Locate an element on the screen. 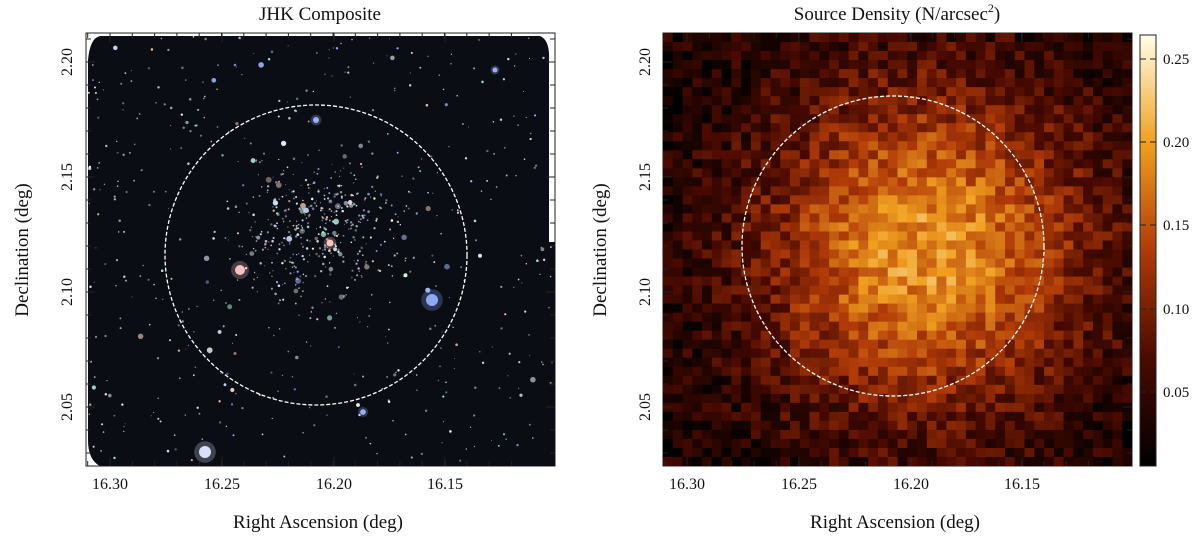 The image size is (1200, 544). bright-source is located at coordinates (363, 412).